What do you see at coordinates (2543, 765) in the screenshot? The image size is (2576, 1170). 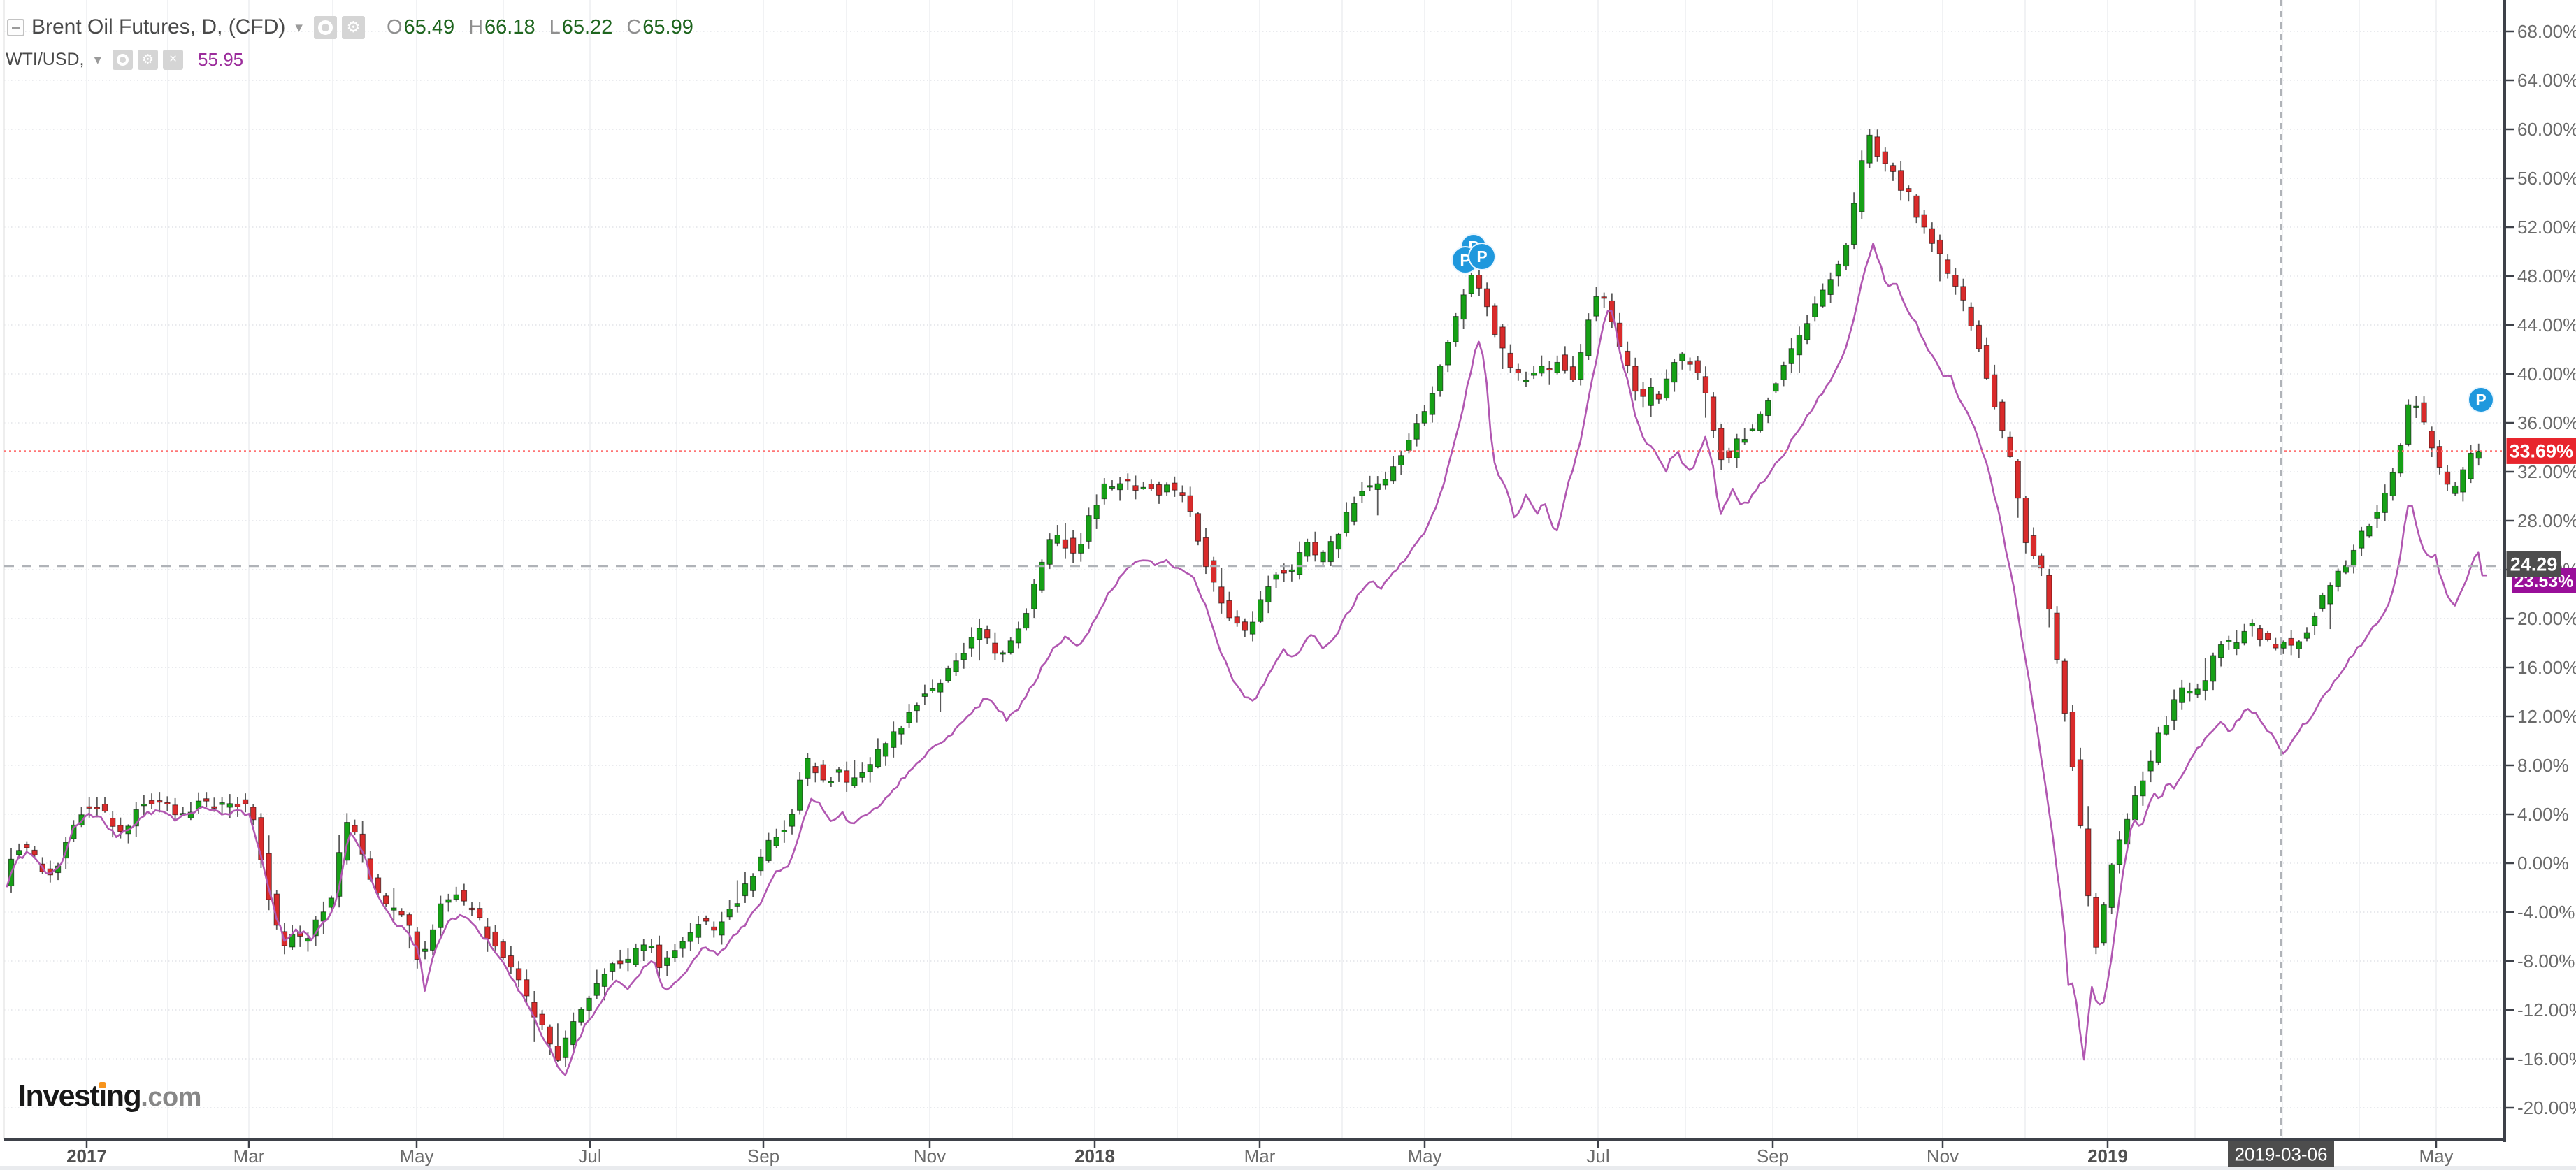 I see `y-tick-label: 8.00%` at bounding box center [2543, 765].